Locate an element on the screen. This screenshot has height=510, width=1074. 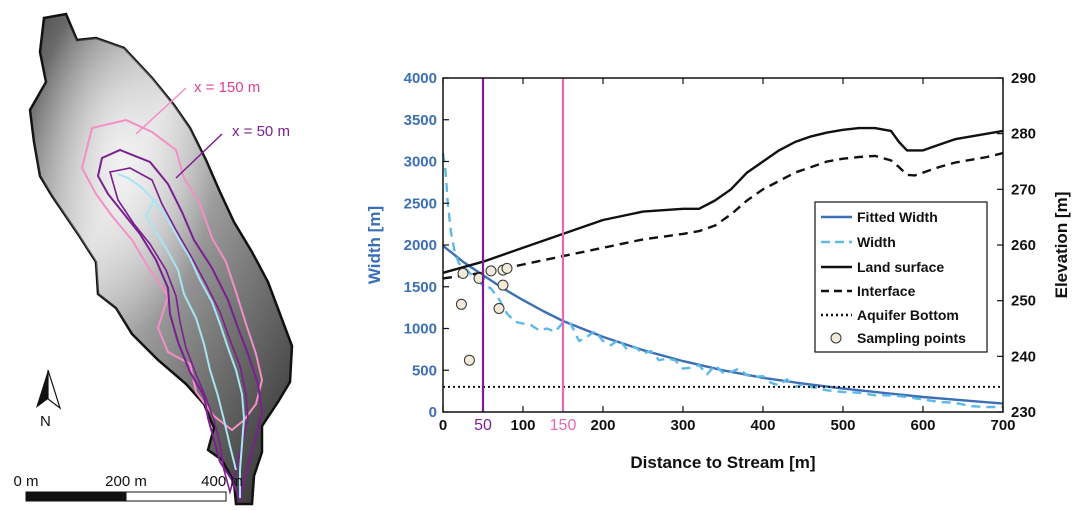
y-left-tick-label-1500: 1500 is located at coordinates (420, 287).